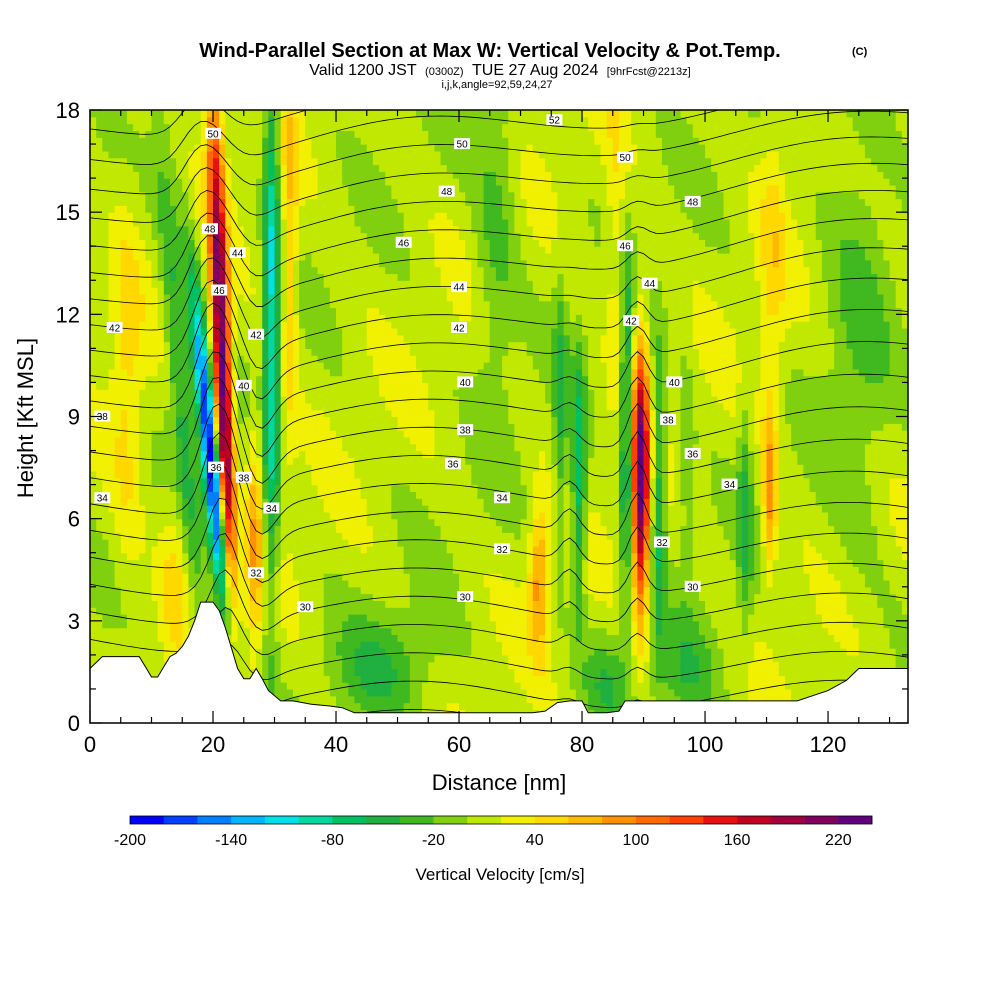  Describe the element at coordinates (860, 52) in the screenshot. I see `title-copyright-mark: (C)` at that location.